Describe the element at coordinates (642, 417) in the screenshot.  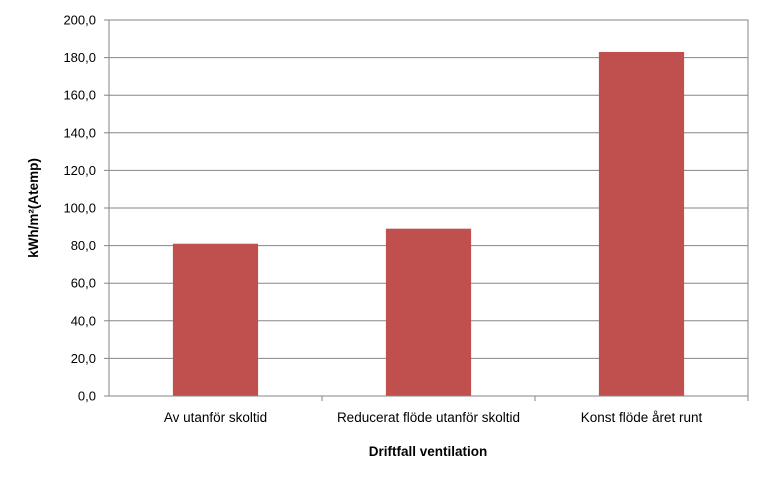
I see `x-tick-label: Konst flöde året runt` at that location.